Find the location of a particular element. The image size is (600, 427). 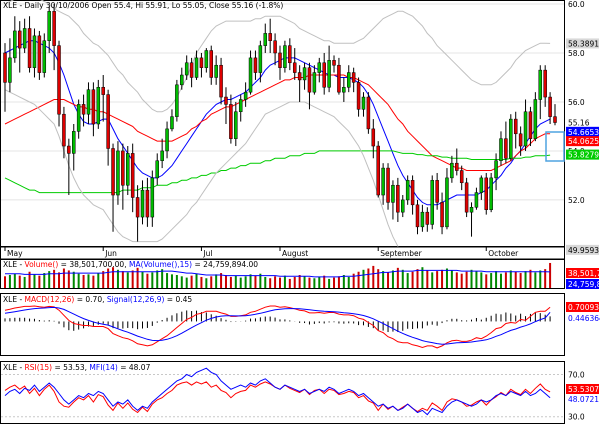

price-value-tag-bg is located at coordinates (582, 141).